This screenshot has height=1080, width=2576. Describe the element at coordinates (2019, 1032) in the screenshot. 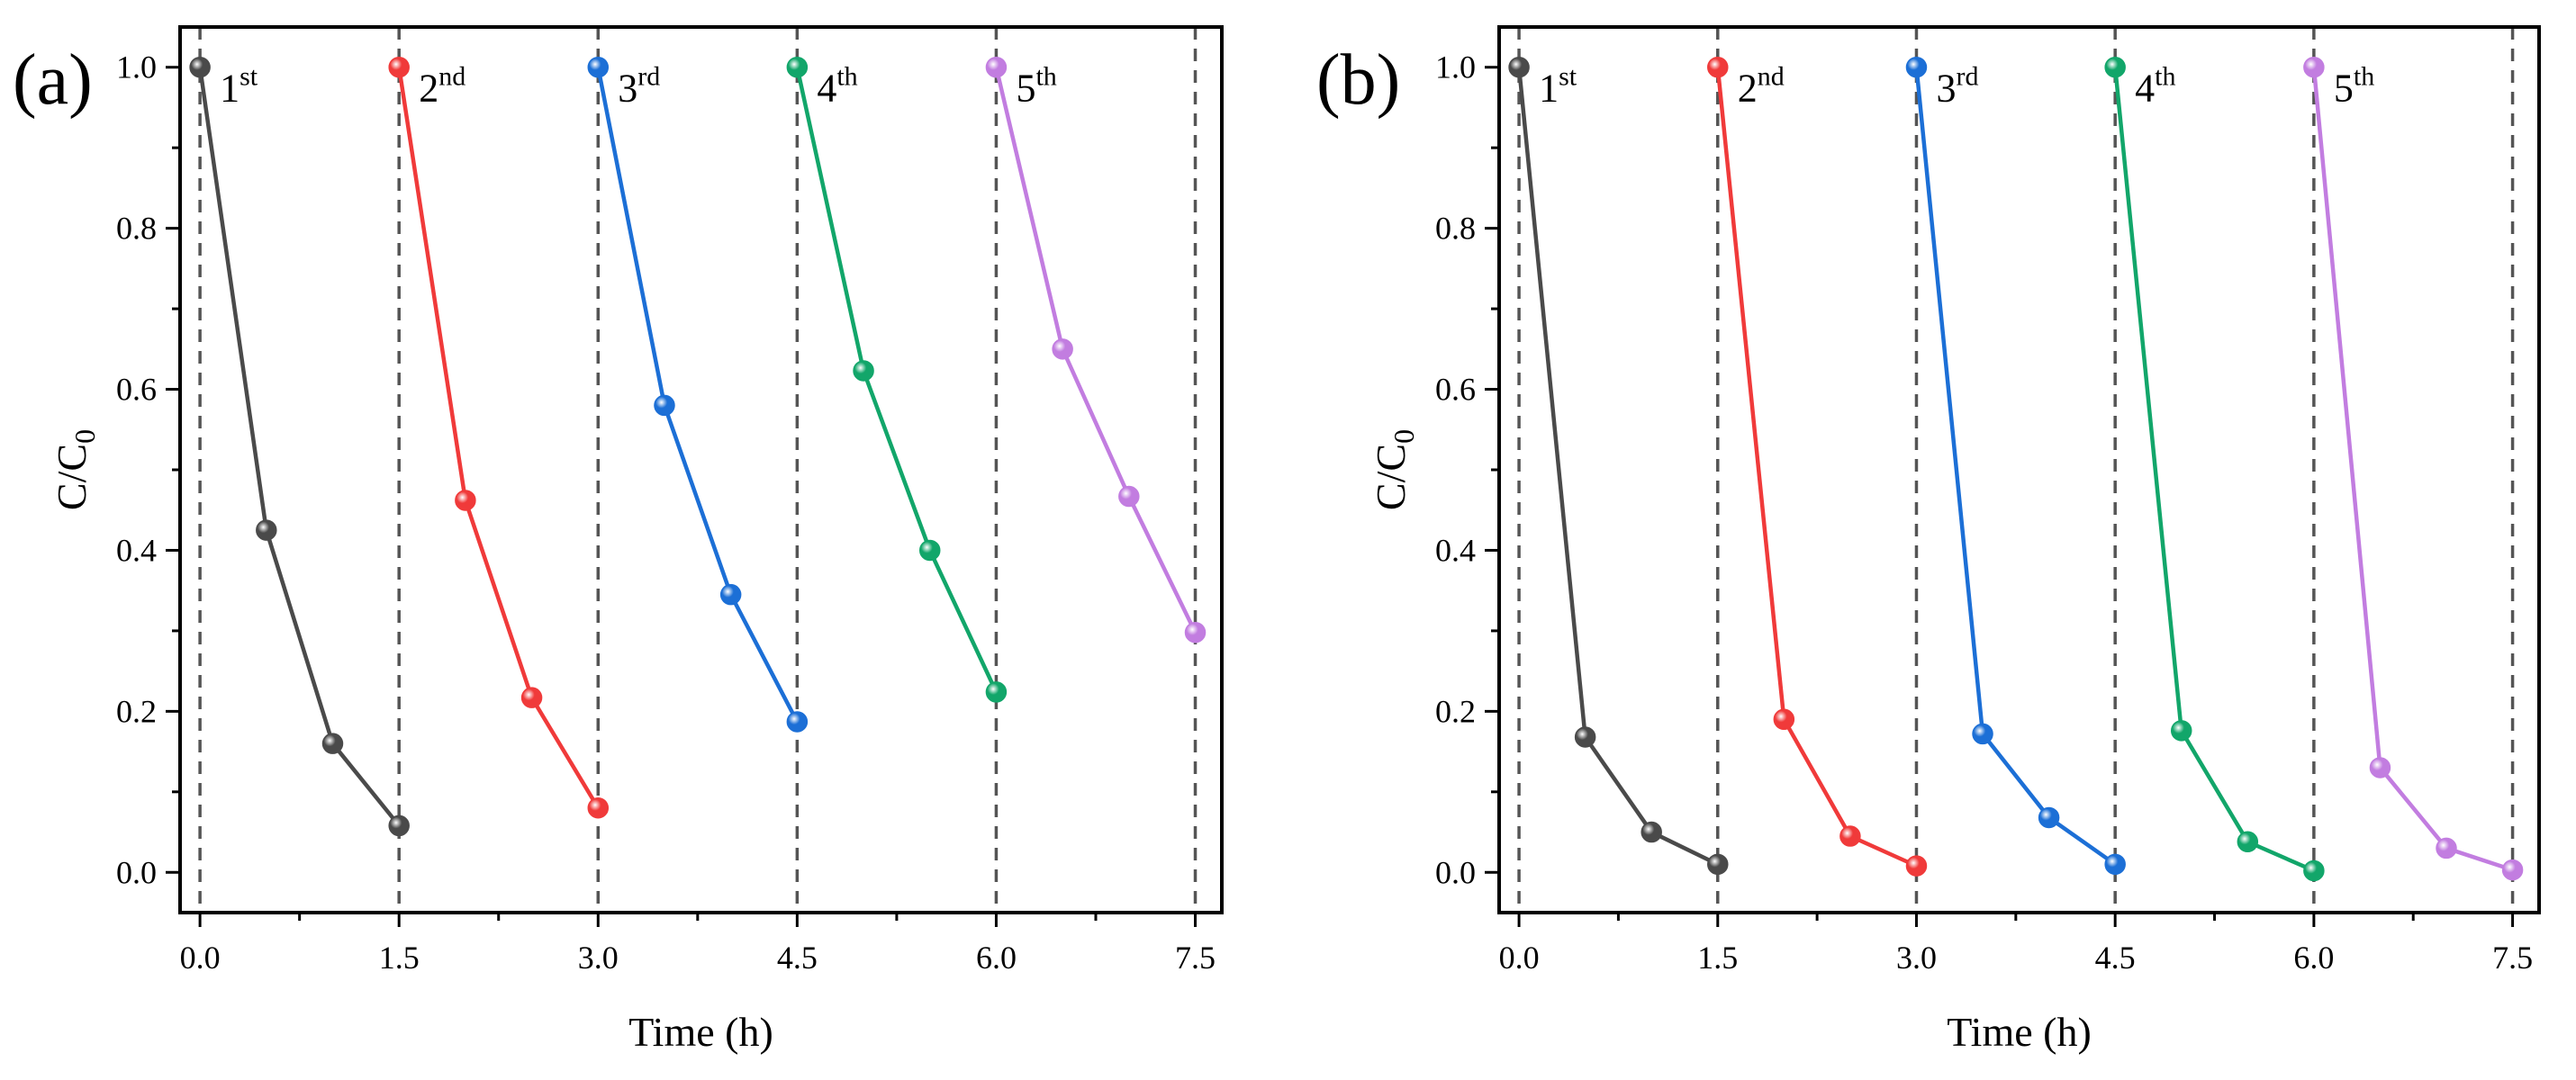

I see `x-axis-label: Time (h)` at that location.